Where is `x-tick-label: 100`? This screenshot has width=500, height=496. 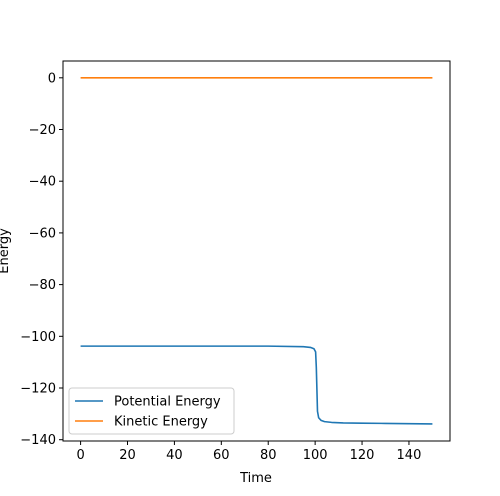
x-tick-label: 100 is located at coordinates (315, 455).